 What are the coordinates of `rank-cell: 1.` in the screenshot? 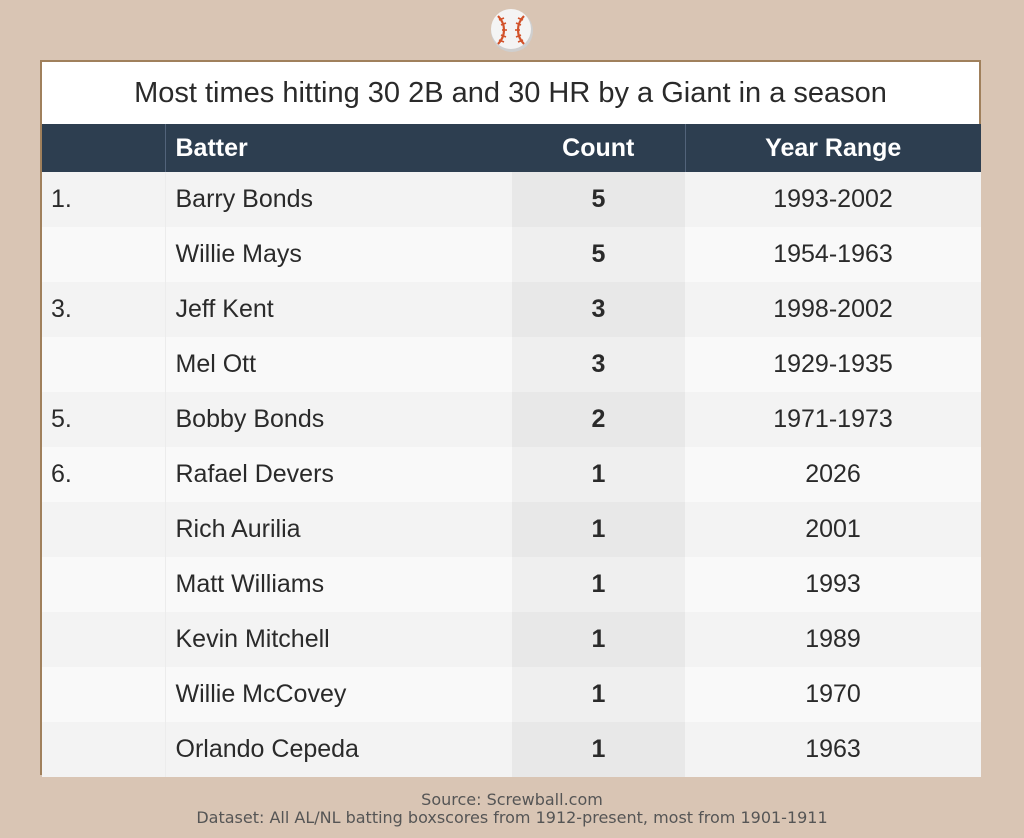 It's located at (104, 199).